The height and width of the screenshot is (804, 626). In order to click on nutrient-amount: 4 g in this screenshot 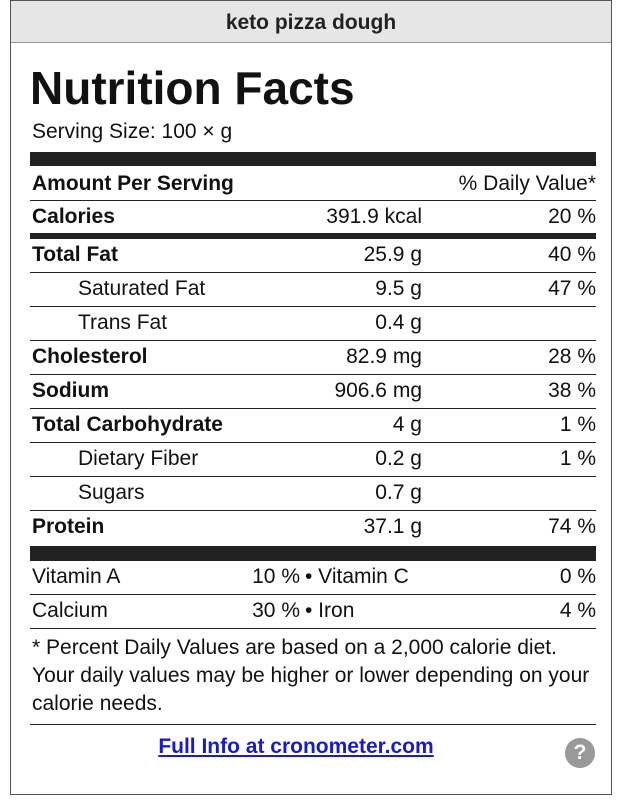, I will do `click(407, 424)`.